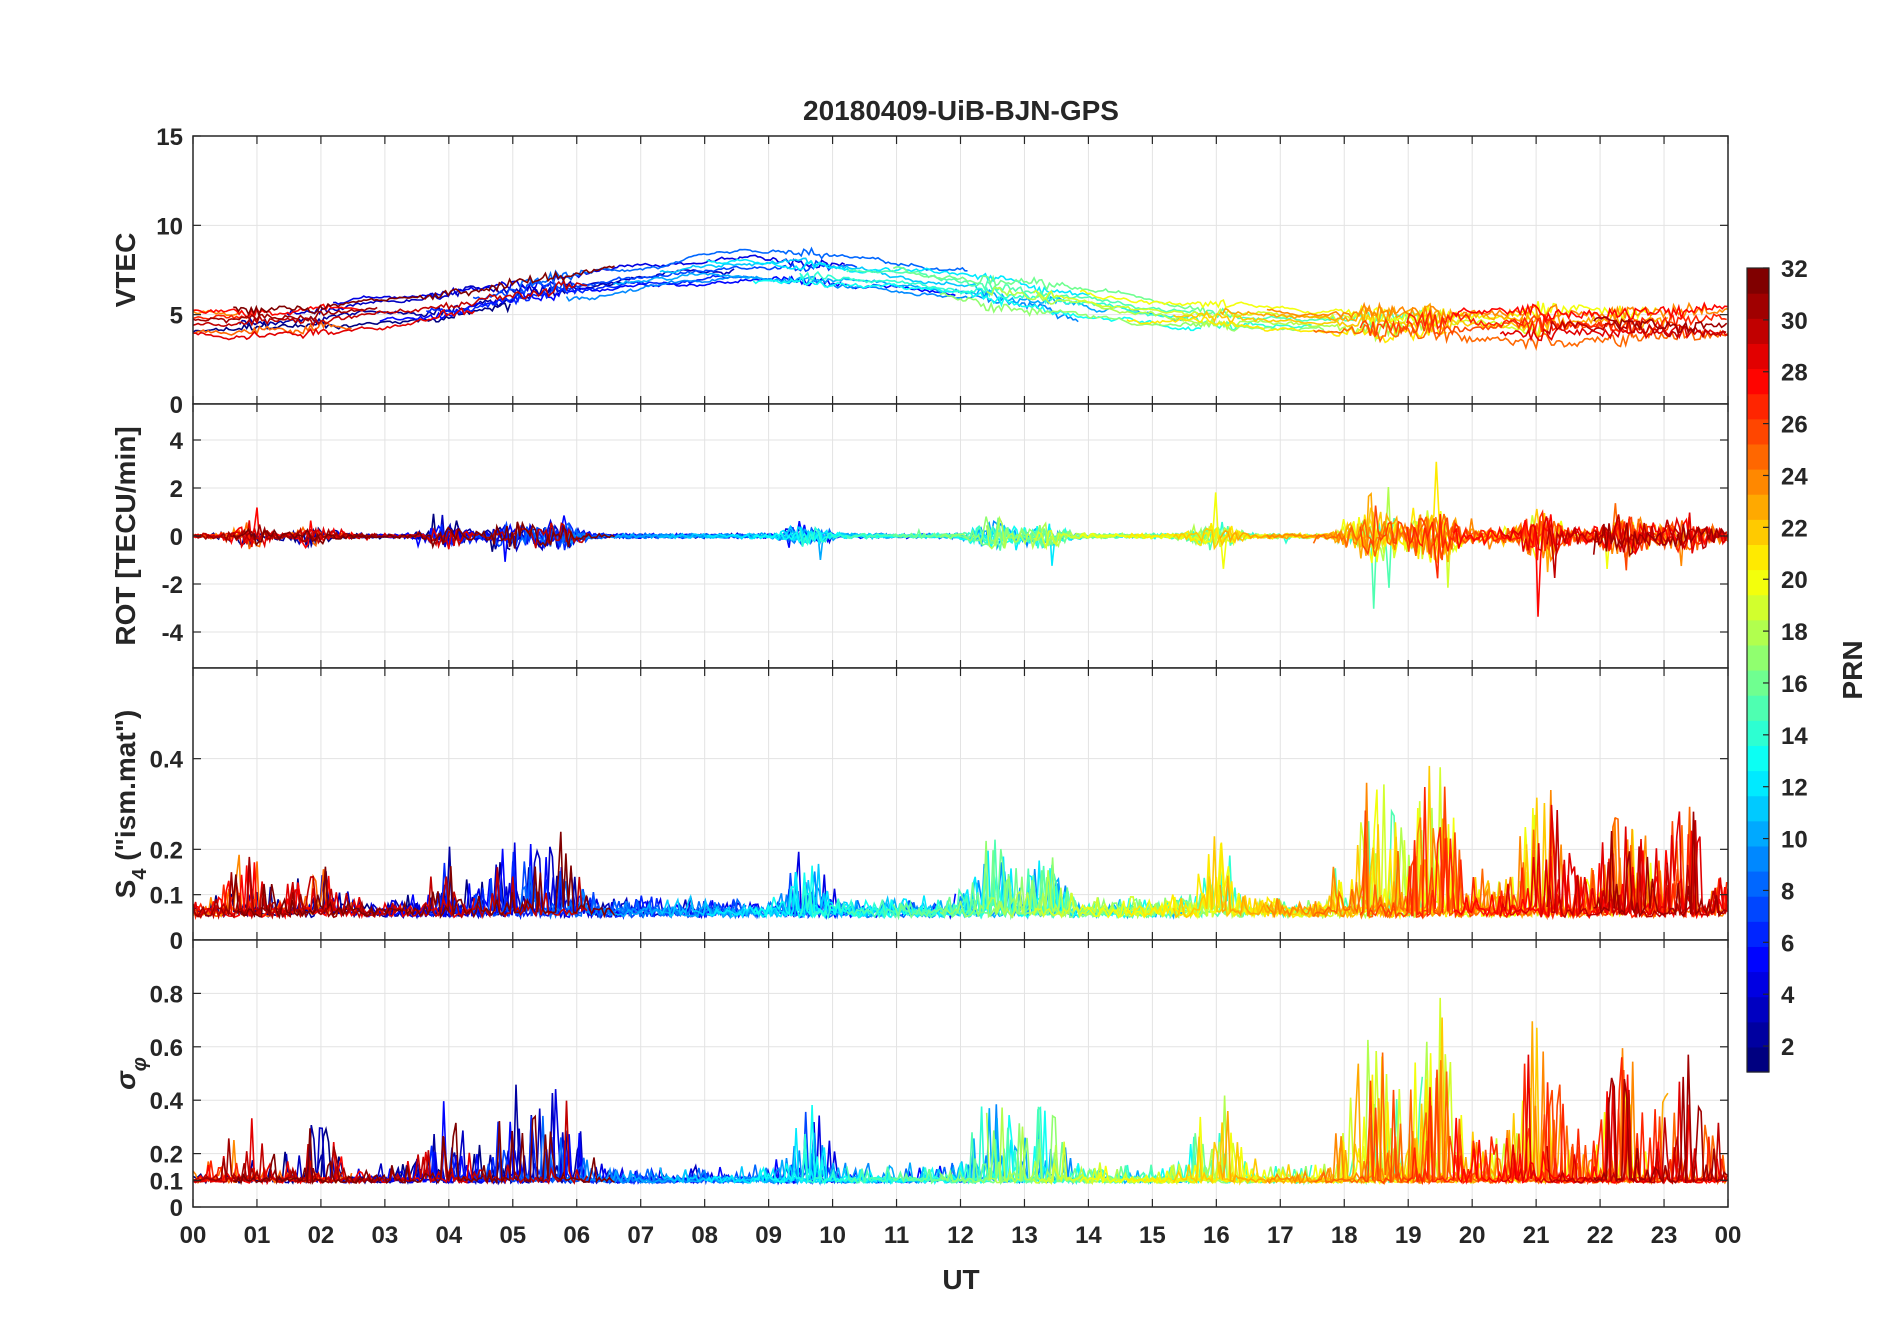  Describe the element at coordinates (1794, 840) in the screenshot. I see `colorbar-tick-label: 10` at that location.